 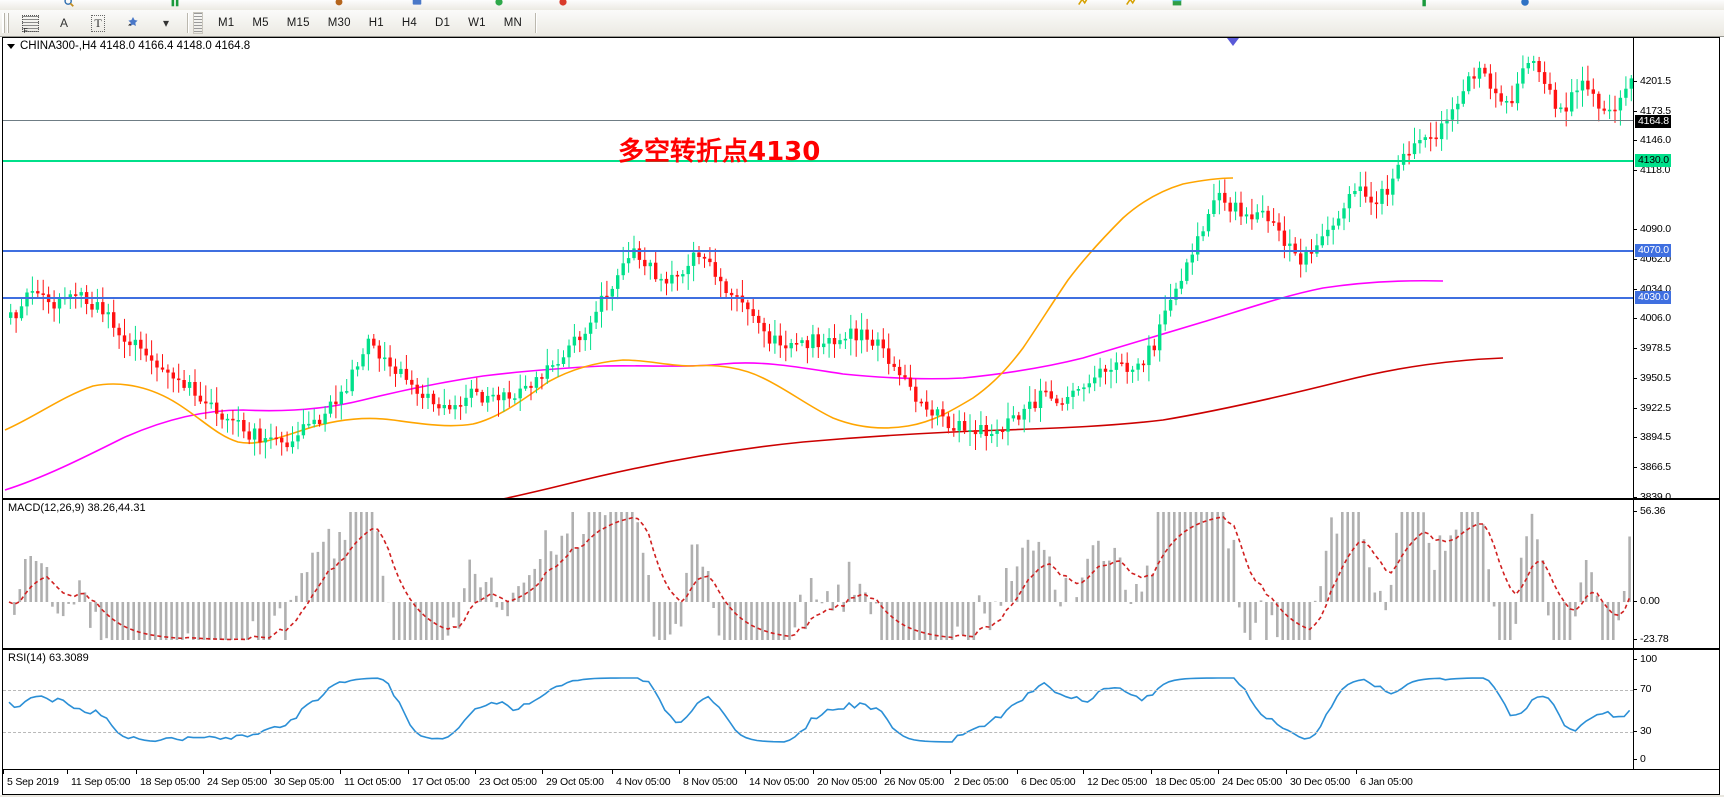 I want to click on date-label: 14 Nov 05:00, so click(x=779, y=782).